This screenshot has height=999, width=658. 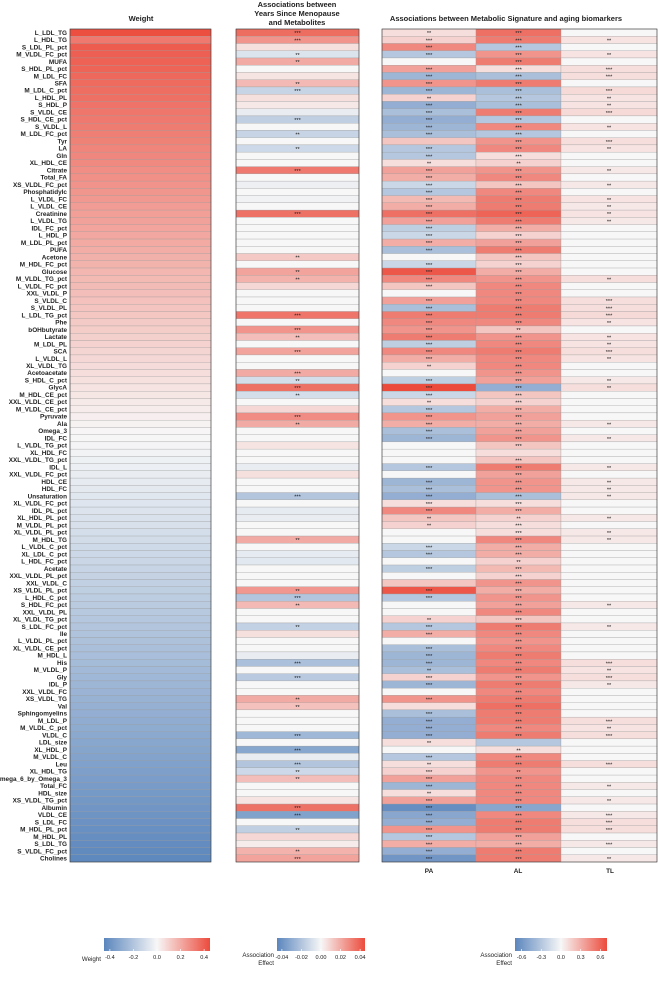 What do you see at coordinates (141, 18) in the screenshot?
I see `weight-panel-title: Weight` at bounding box center [141, 18].